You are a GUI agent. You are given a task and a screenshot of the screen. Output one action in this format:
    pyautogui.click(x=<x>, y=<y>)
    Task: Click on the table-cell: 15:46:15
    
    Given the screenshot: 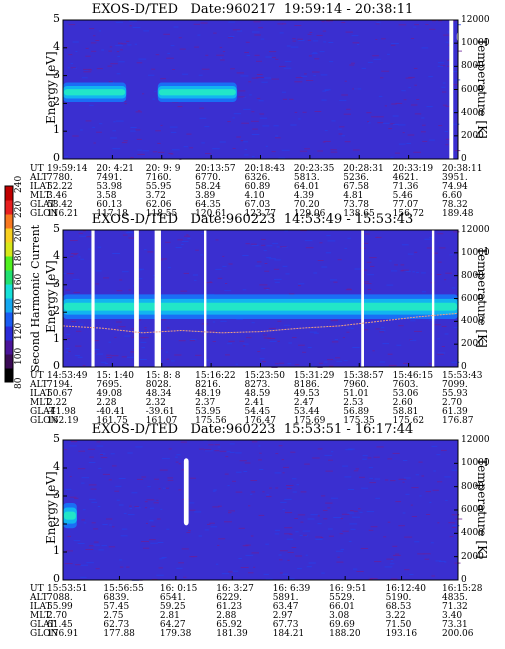 What is the action you would take?
    pyautogui.click(x=413, y=376)
    